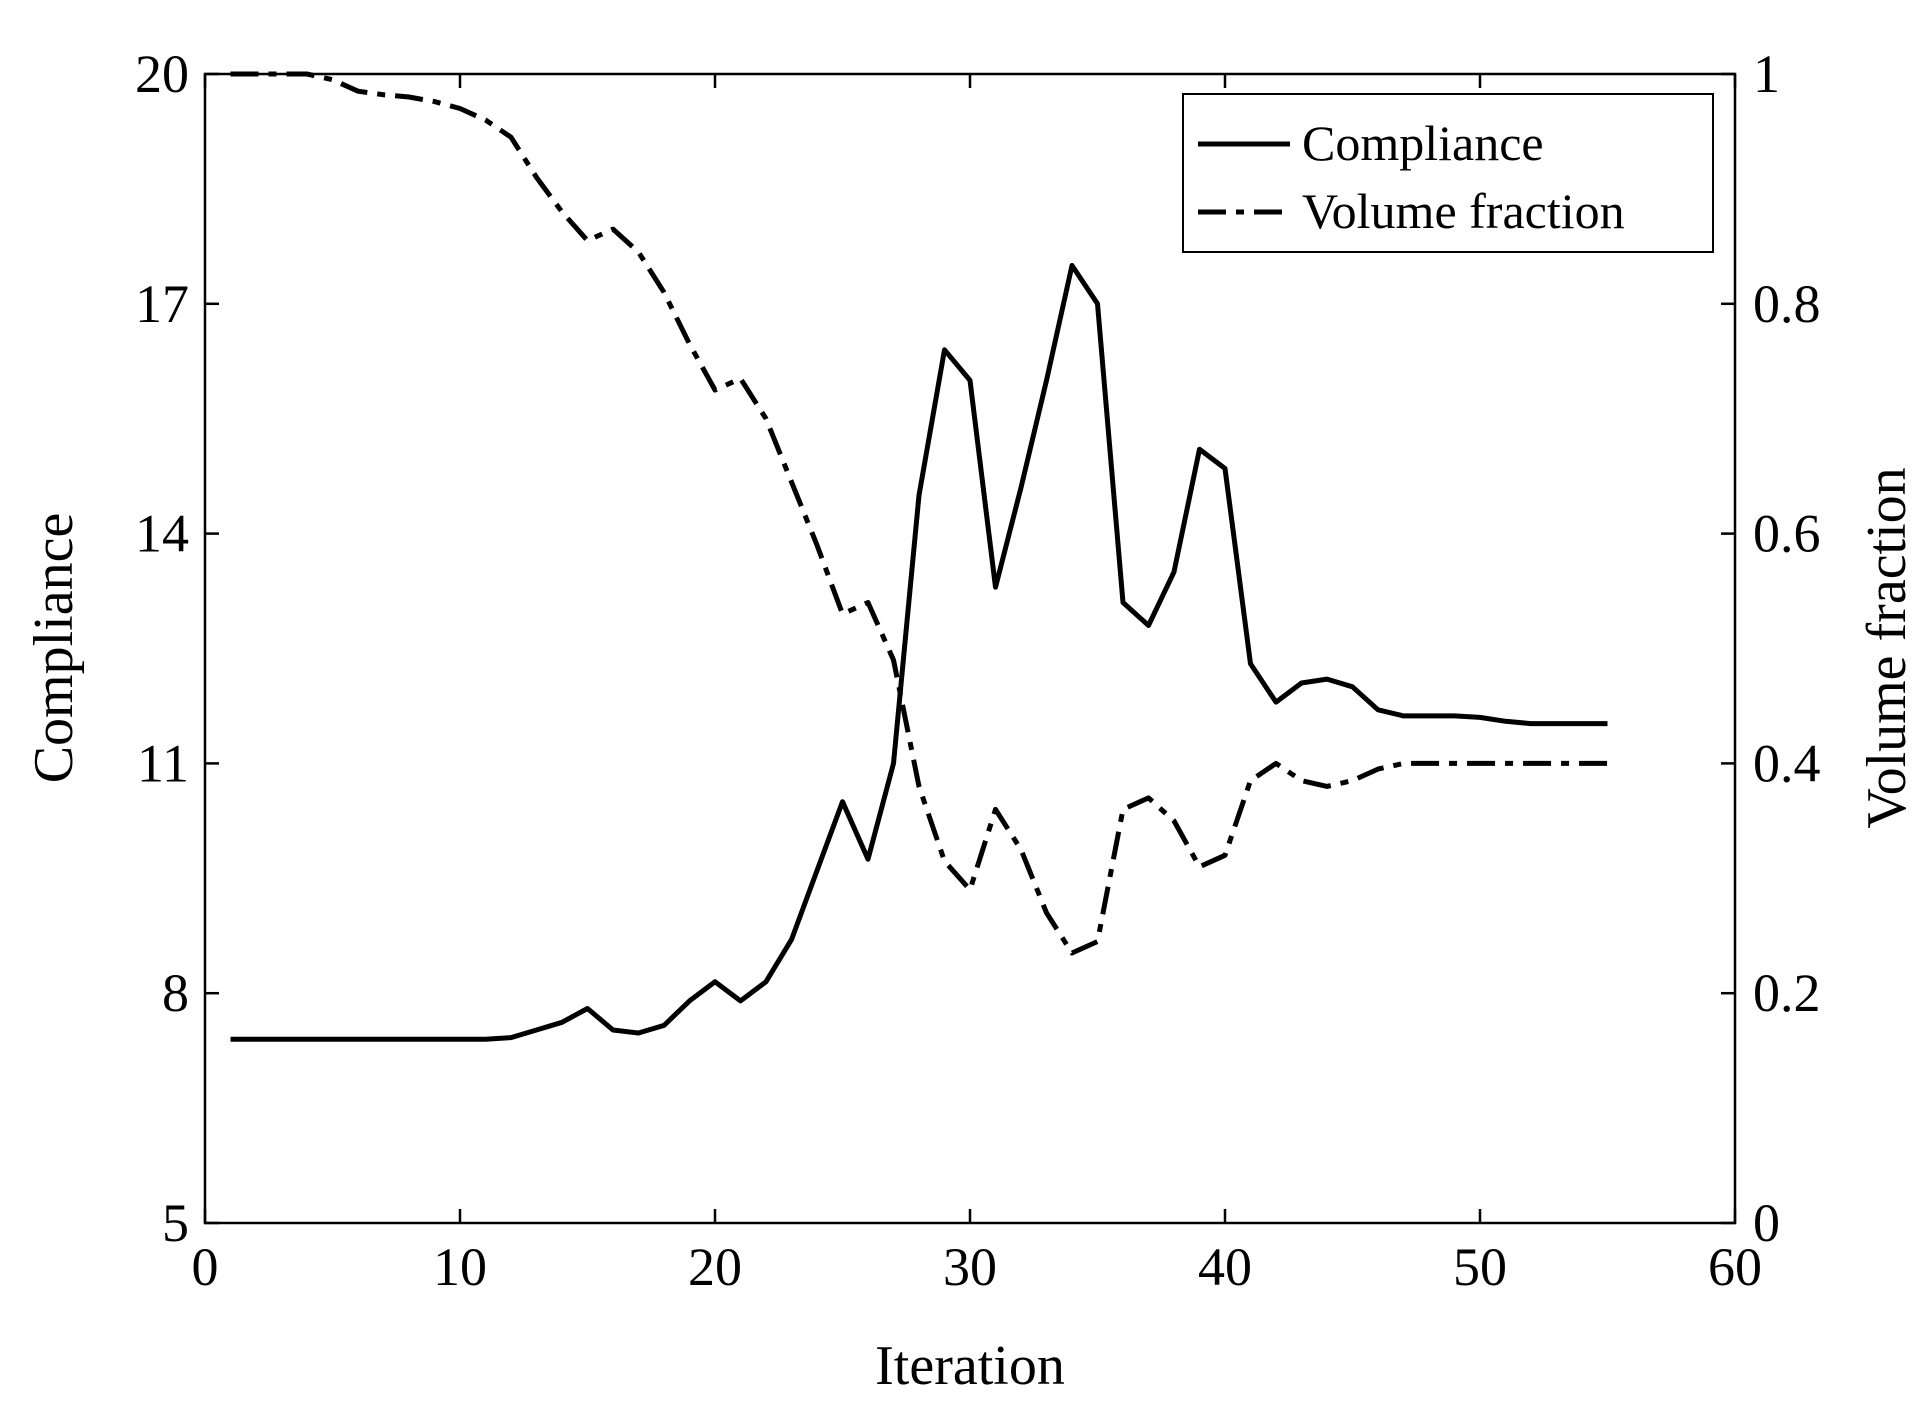 The width and height of the screenshot is (1928, 1402). I want to click on y-right-tick-label: 0, so click(1766, 1223).